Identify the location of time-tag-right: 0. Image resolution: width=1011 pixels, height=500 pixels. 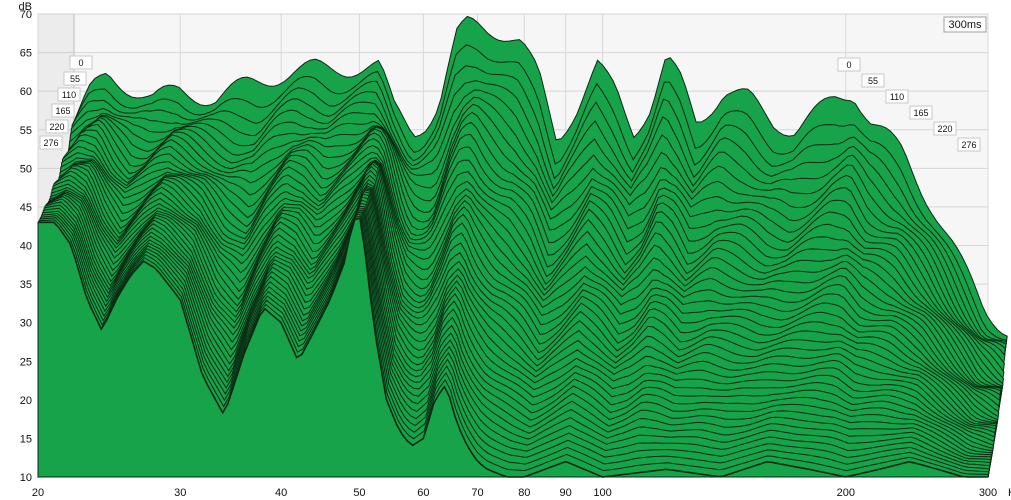
(848, 65).